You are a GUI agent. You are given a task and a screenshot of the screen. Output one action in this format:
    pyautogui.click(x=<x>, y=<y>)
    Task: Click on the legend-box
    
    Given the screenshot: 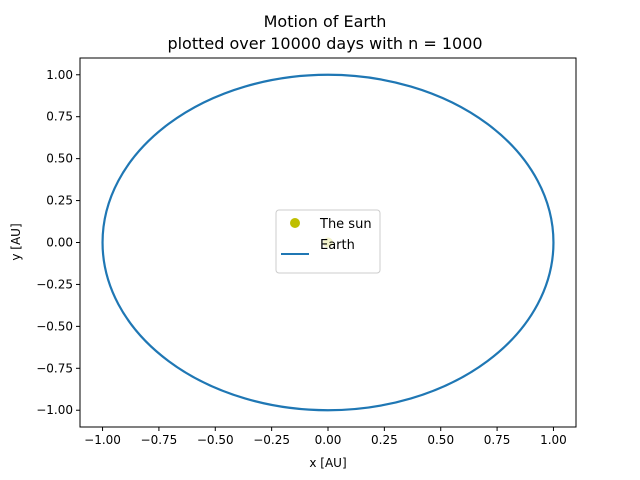 What is the action you would take?
    pyautogui.click(x=328, y=241)
    